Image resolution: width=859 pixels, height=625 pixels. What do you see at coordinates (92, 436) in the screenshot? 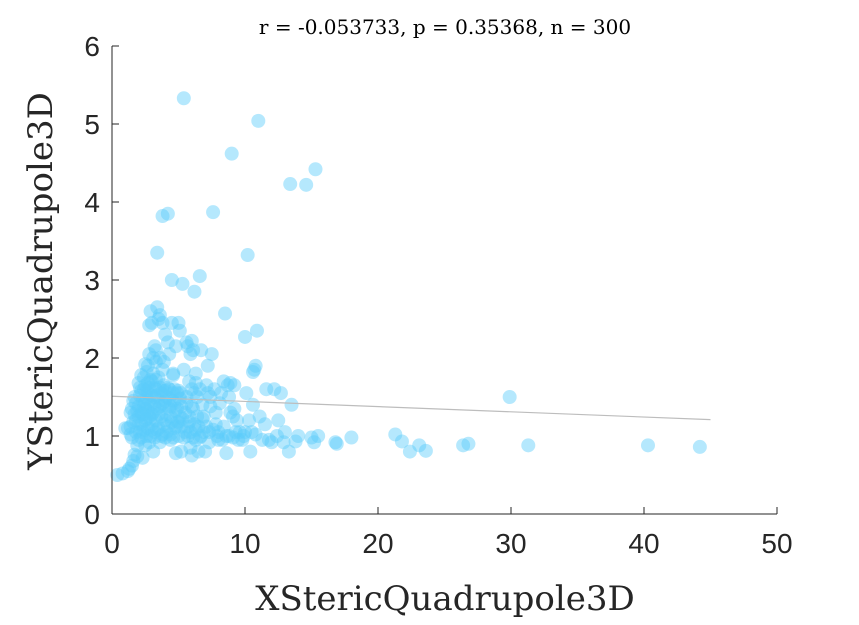
I see `y-tick-label: 1` at bounding box center [92, 436].